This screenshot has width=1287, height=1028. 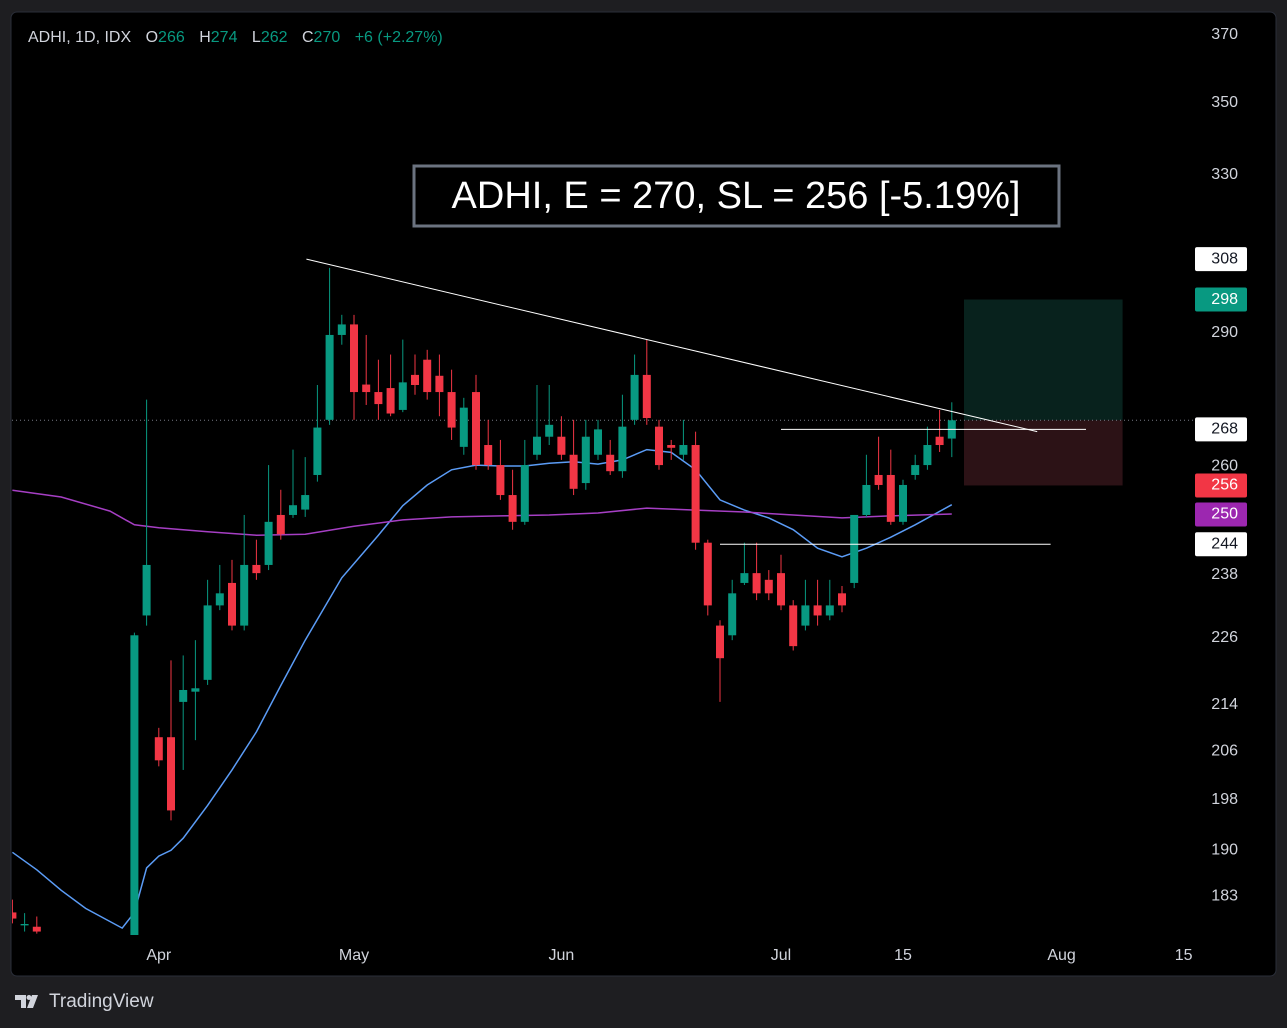 What do you see at coordinates (79, 37) in the screenshot?
I see `symbol: ADHI, 1D, IDX` at bounding box center [79, 37].